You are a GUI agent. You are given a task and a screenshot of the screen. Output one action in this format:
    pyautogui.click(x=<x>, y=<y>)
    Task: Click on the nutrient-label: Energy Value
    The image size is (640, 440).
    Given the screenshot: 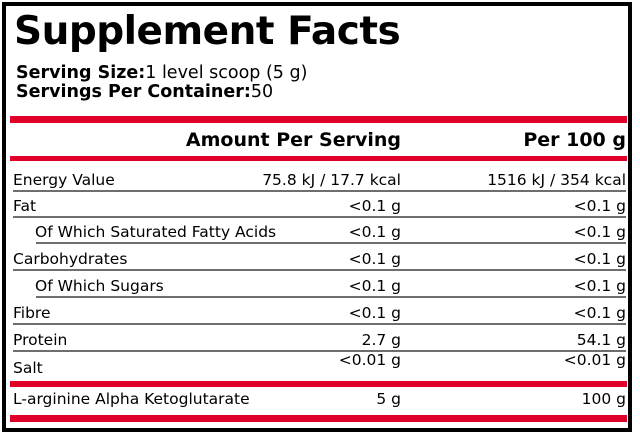 What is the action you would take?
    pyautogui.click(x=64, y=180)
    